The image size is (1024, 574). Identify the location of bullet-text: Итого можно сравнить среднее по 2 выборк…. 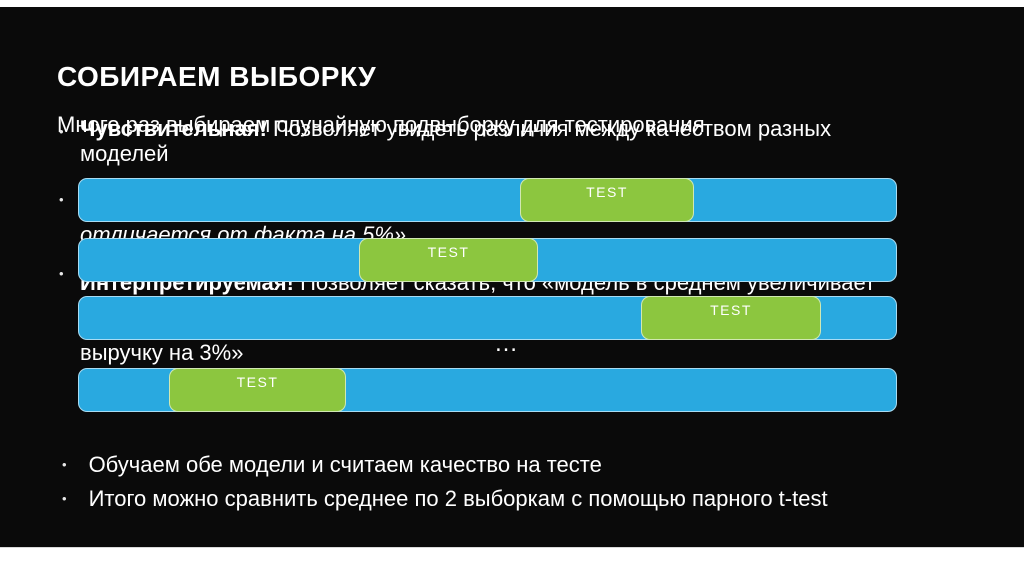
(458, 498).